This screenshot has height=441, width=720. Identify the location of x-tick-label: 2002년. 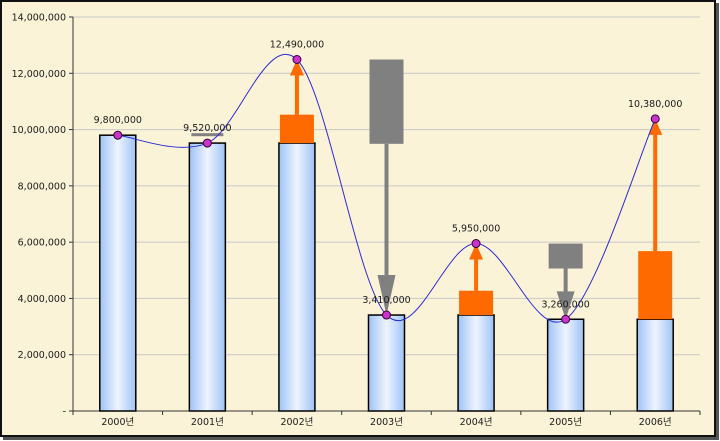
(296, 422).